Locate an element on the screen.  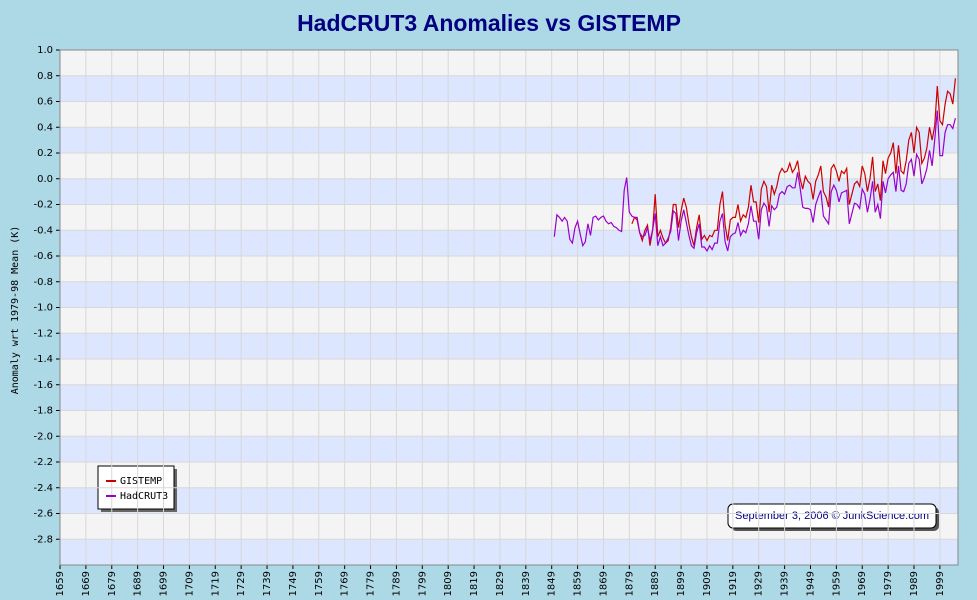
x-tick-label: 1779 is located at coordinates (371, 583).